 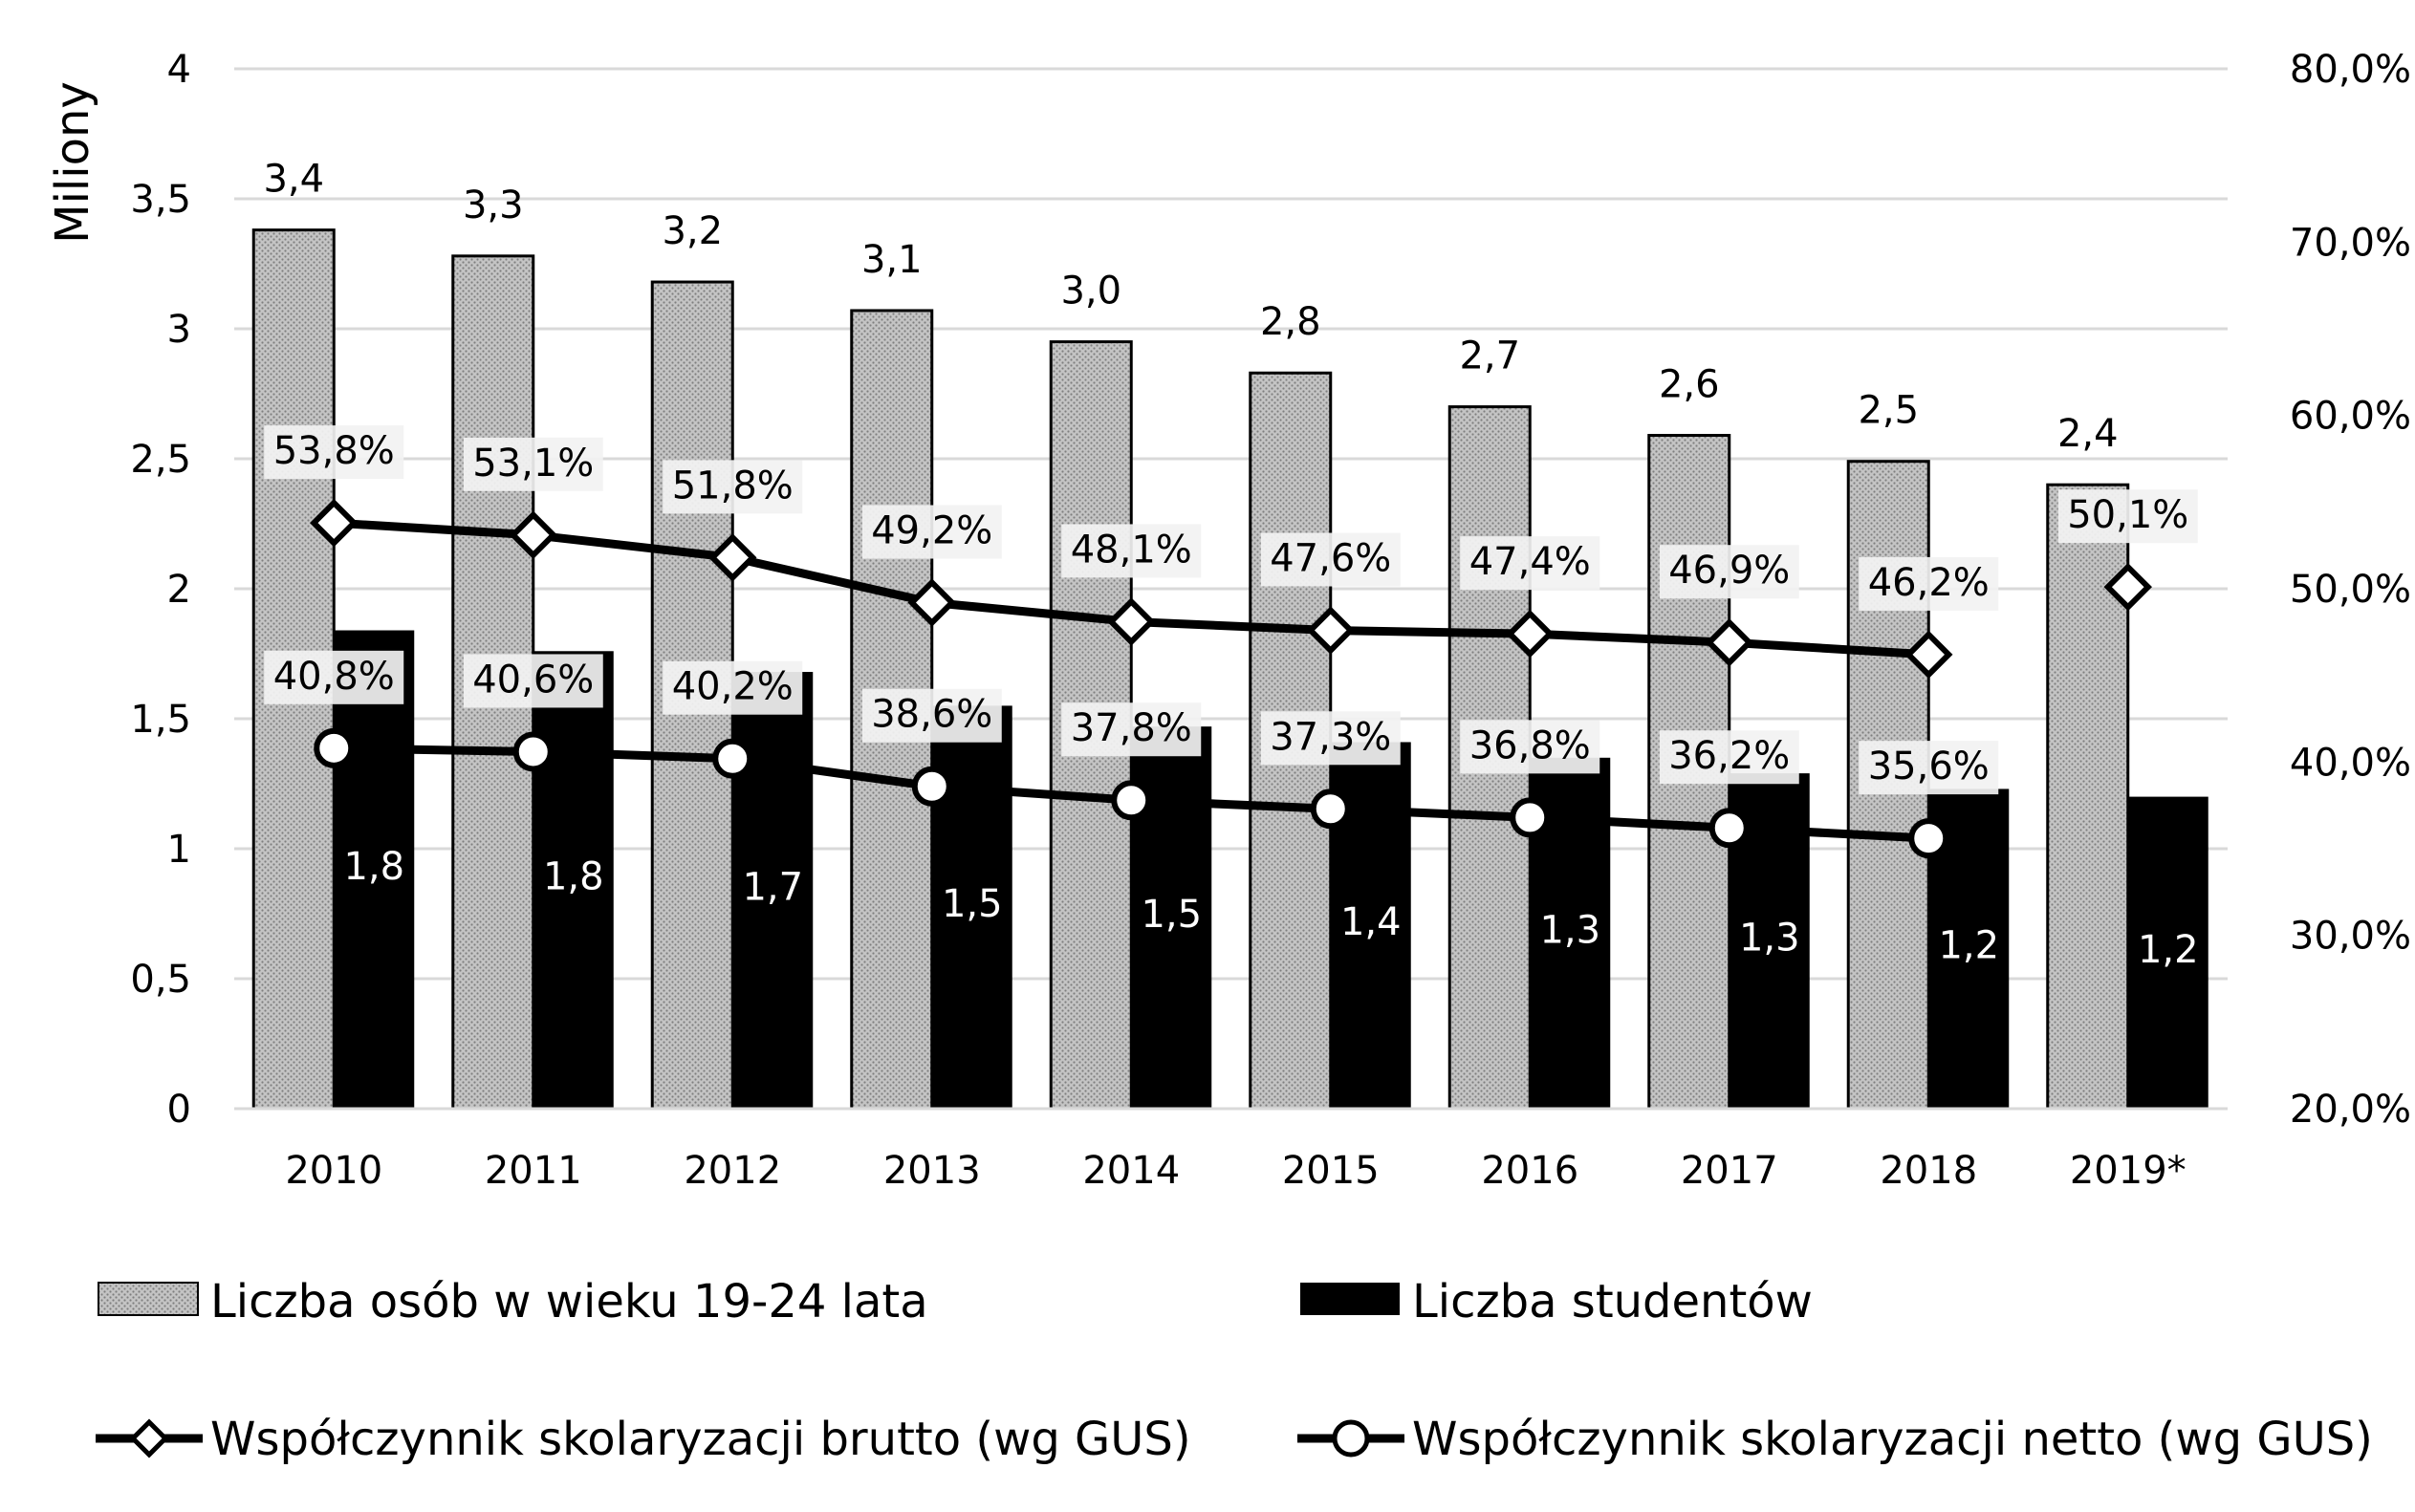 What do you see at coordinates (932, 1171) in the screenshot?
I see `x-tick-label: 2013` at bounding box center [932, 1171].